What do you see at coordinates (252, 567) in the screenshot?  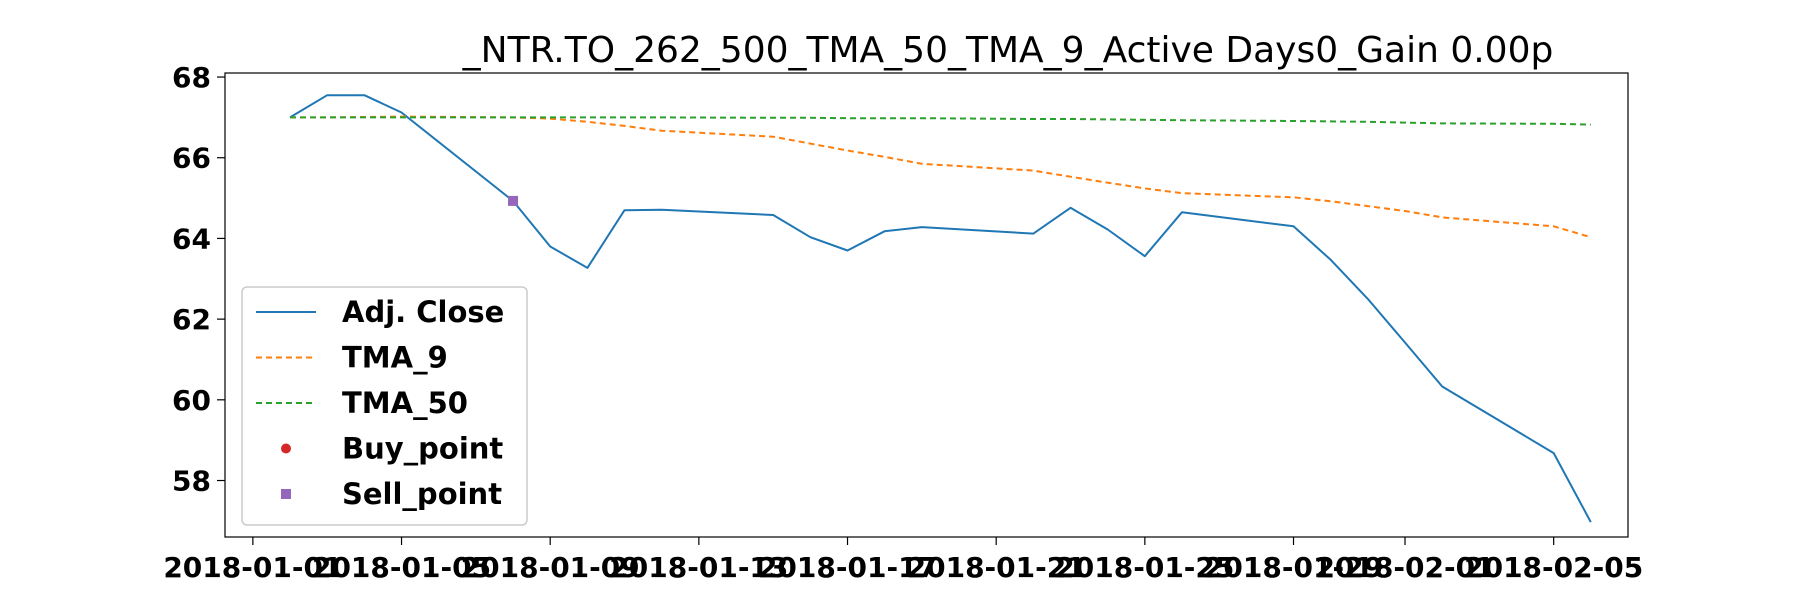 I see `x-tick-label: 2018-01-01` at bounding box center [252, 567].